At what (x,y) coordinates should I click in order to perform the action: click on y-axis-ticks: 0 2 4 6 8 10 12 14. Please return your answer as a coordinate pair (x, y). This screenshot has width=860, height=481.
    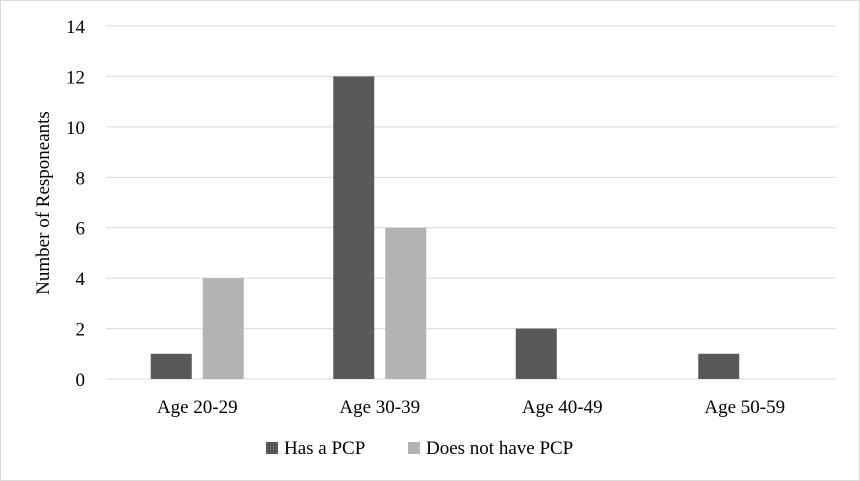
    Looking at the image, I should click on (76, 204).